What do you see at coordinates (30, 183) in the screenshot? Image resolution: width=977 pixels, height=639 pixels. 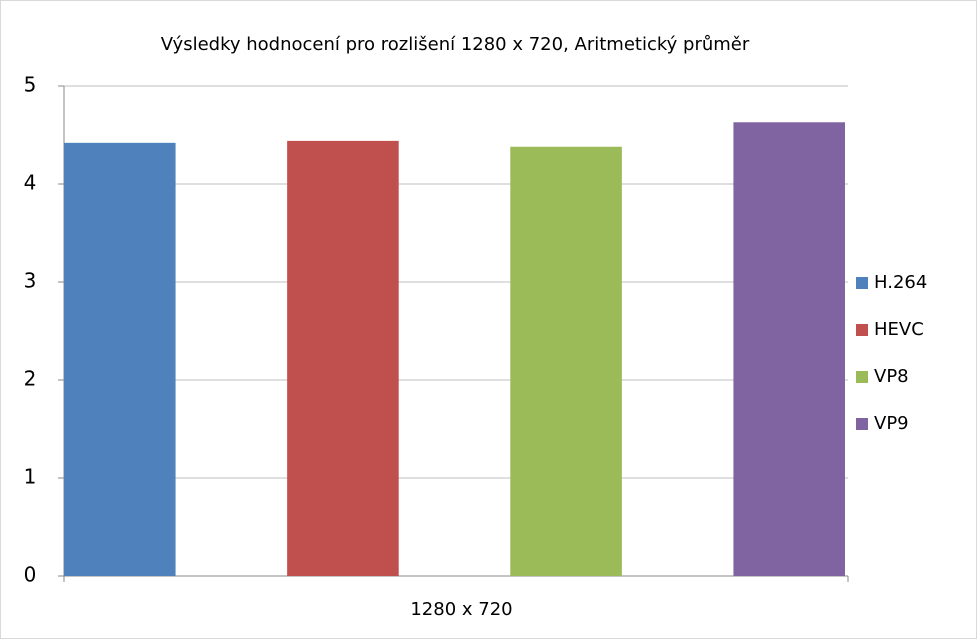 I see `y-tick-label: 4` at bounding box center [30, 183].